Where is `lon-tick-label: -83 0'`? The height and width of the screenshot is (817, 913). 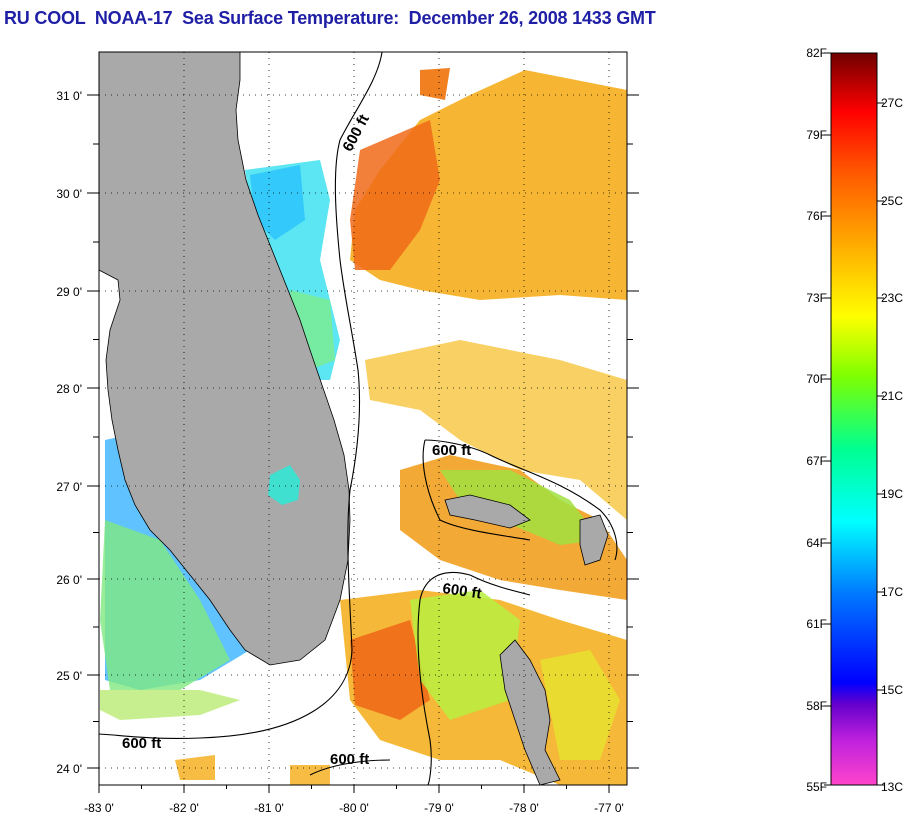 lon-tick-label: -83 0' is located at coordinates (99, 808).